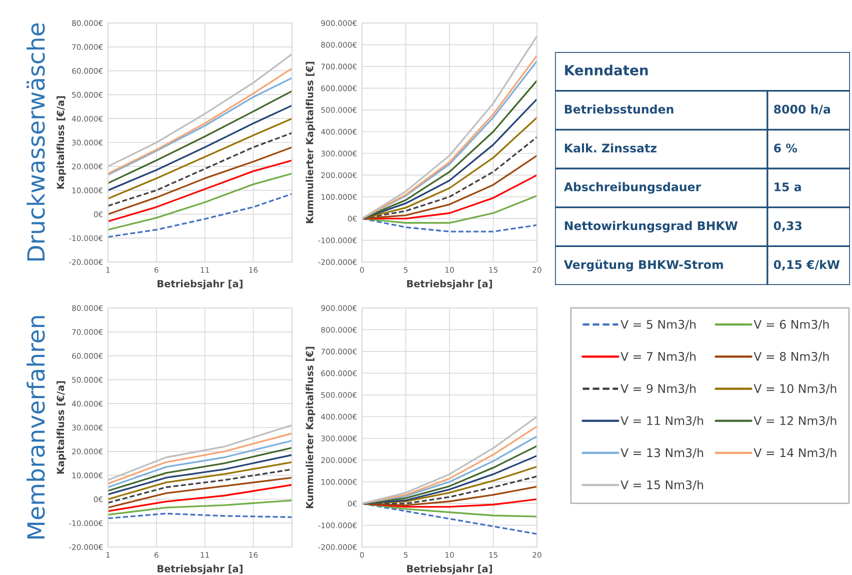 The height and width of the screenshot is (575, 852). I want to click on legend-label: V = 14 Nm3/h, so click(795, 453).